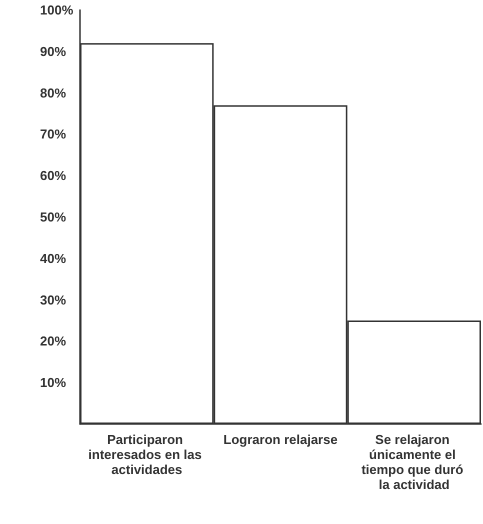 This screenshot has height=524, width=483. What do you see at coordinates (53, 51) in the screenshot?
I see `y-tick-label: 90%` at bounding box center [53, 51].